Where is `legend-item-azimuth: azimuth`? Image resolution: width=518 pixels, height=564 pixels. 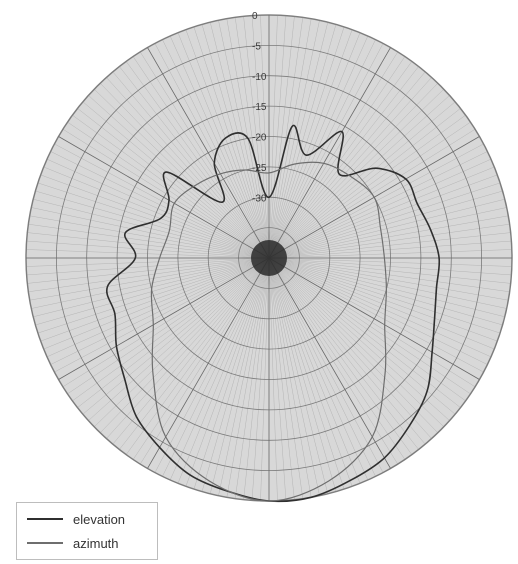 legend-item-azimuth: azimuth is located at coordinates (68, 543).